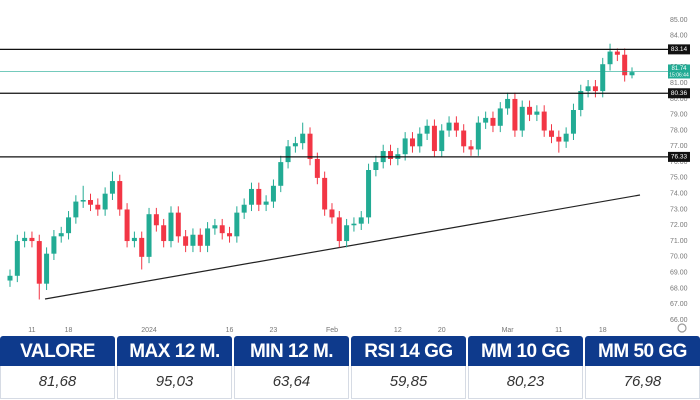 This screenshot has height=400, width=700. What do you see at coordinates (274, 330) in the screenshot?
I see `x-tick-label: 23` at bounding box center [274, 330].